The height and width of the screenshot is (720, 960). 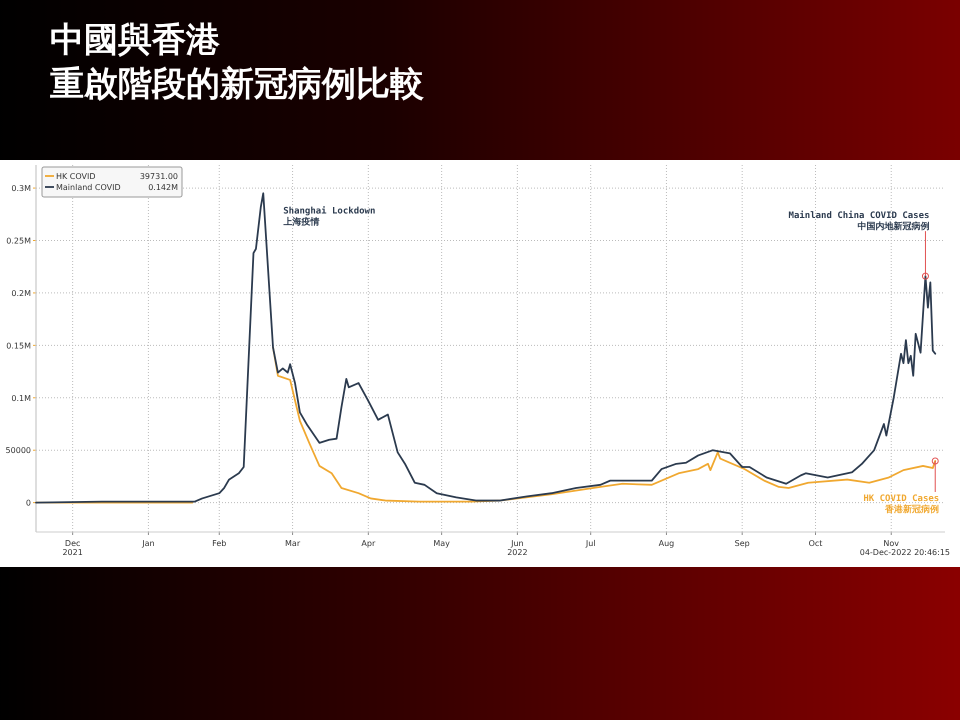 What do you see at coordinates (148, 543) in the screenshot?
I see `x-tick-label: Jan` at bounding box center [148, 543].